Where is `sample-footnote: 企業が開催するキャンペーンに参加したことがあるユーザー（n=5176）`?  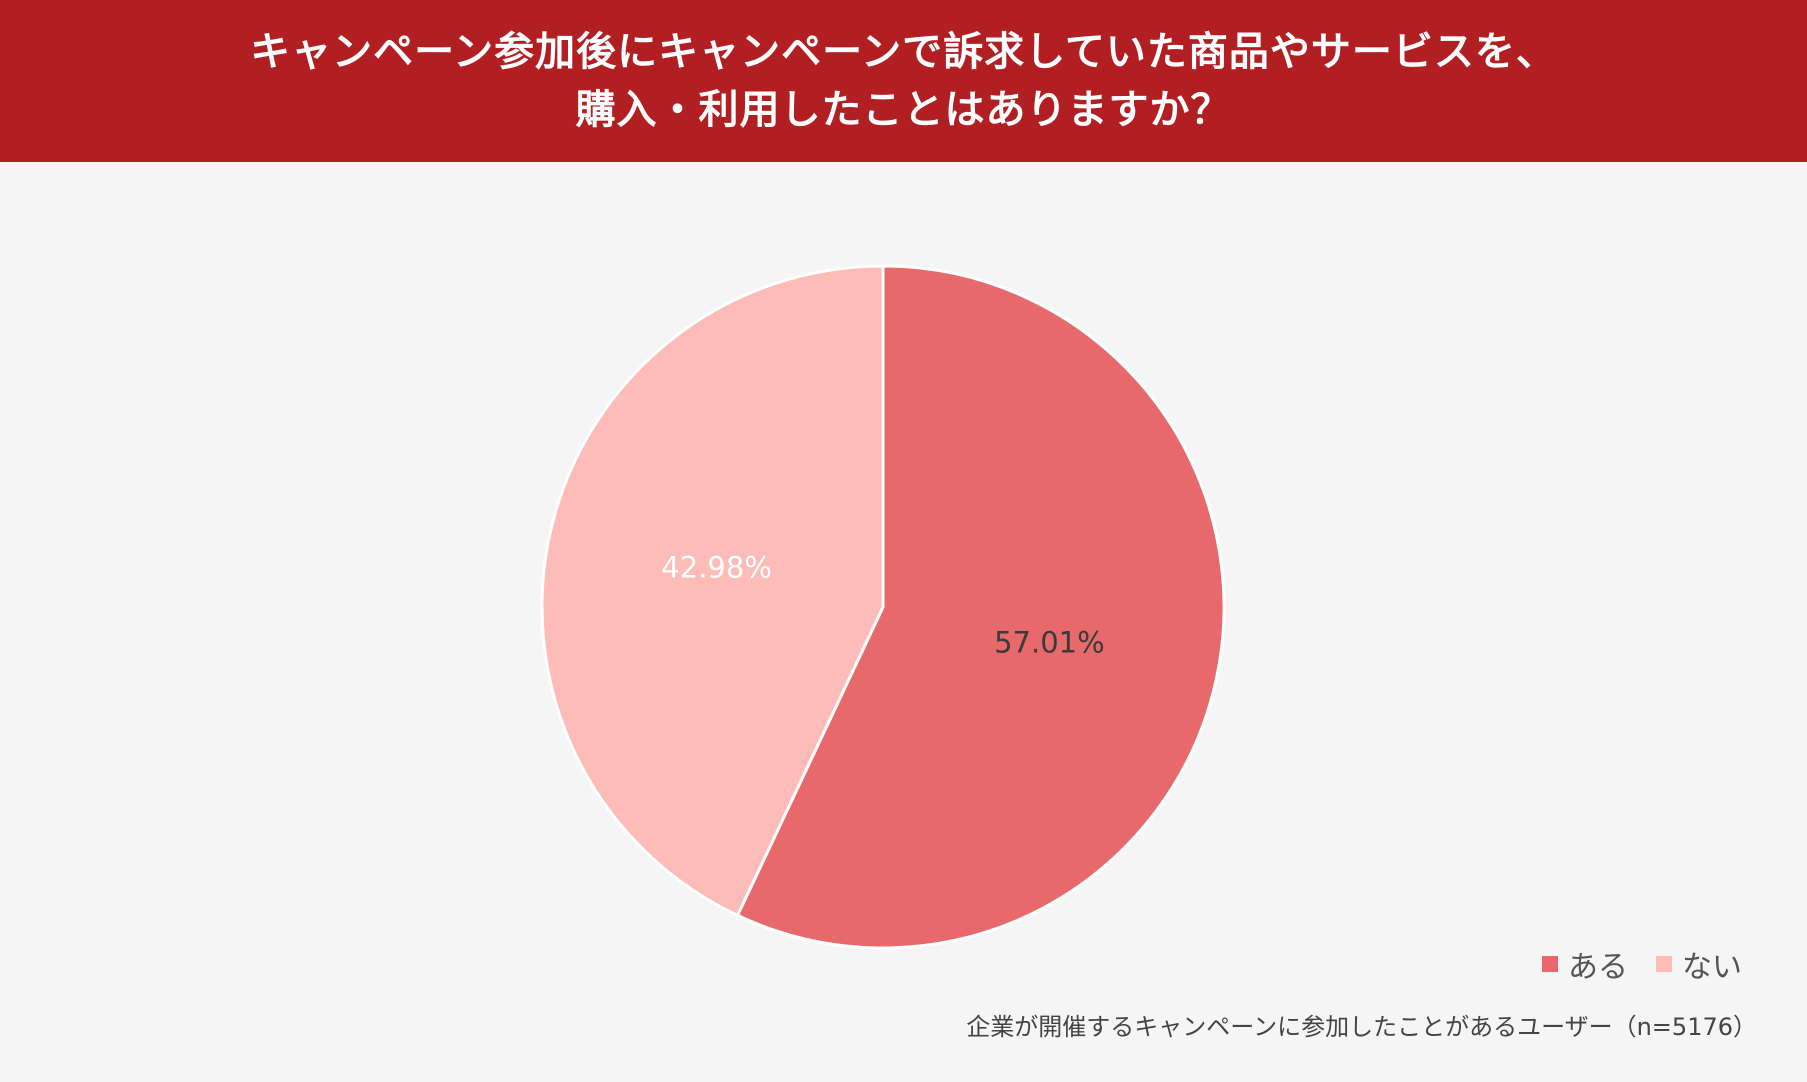
sample-footnote: 企業が開催するキャンペーンに参加したことがあるユーザー（n=5176） is located at coordinates (1361, 1027).